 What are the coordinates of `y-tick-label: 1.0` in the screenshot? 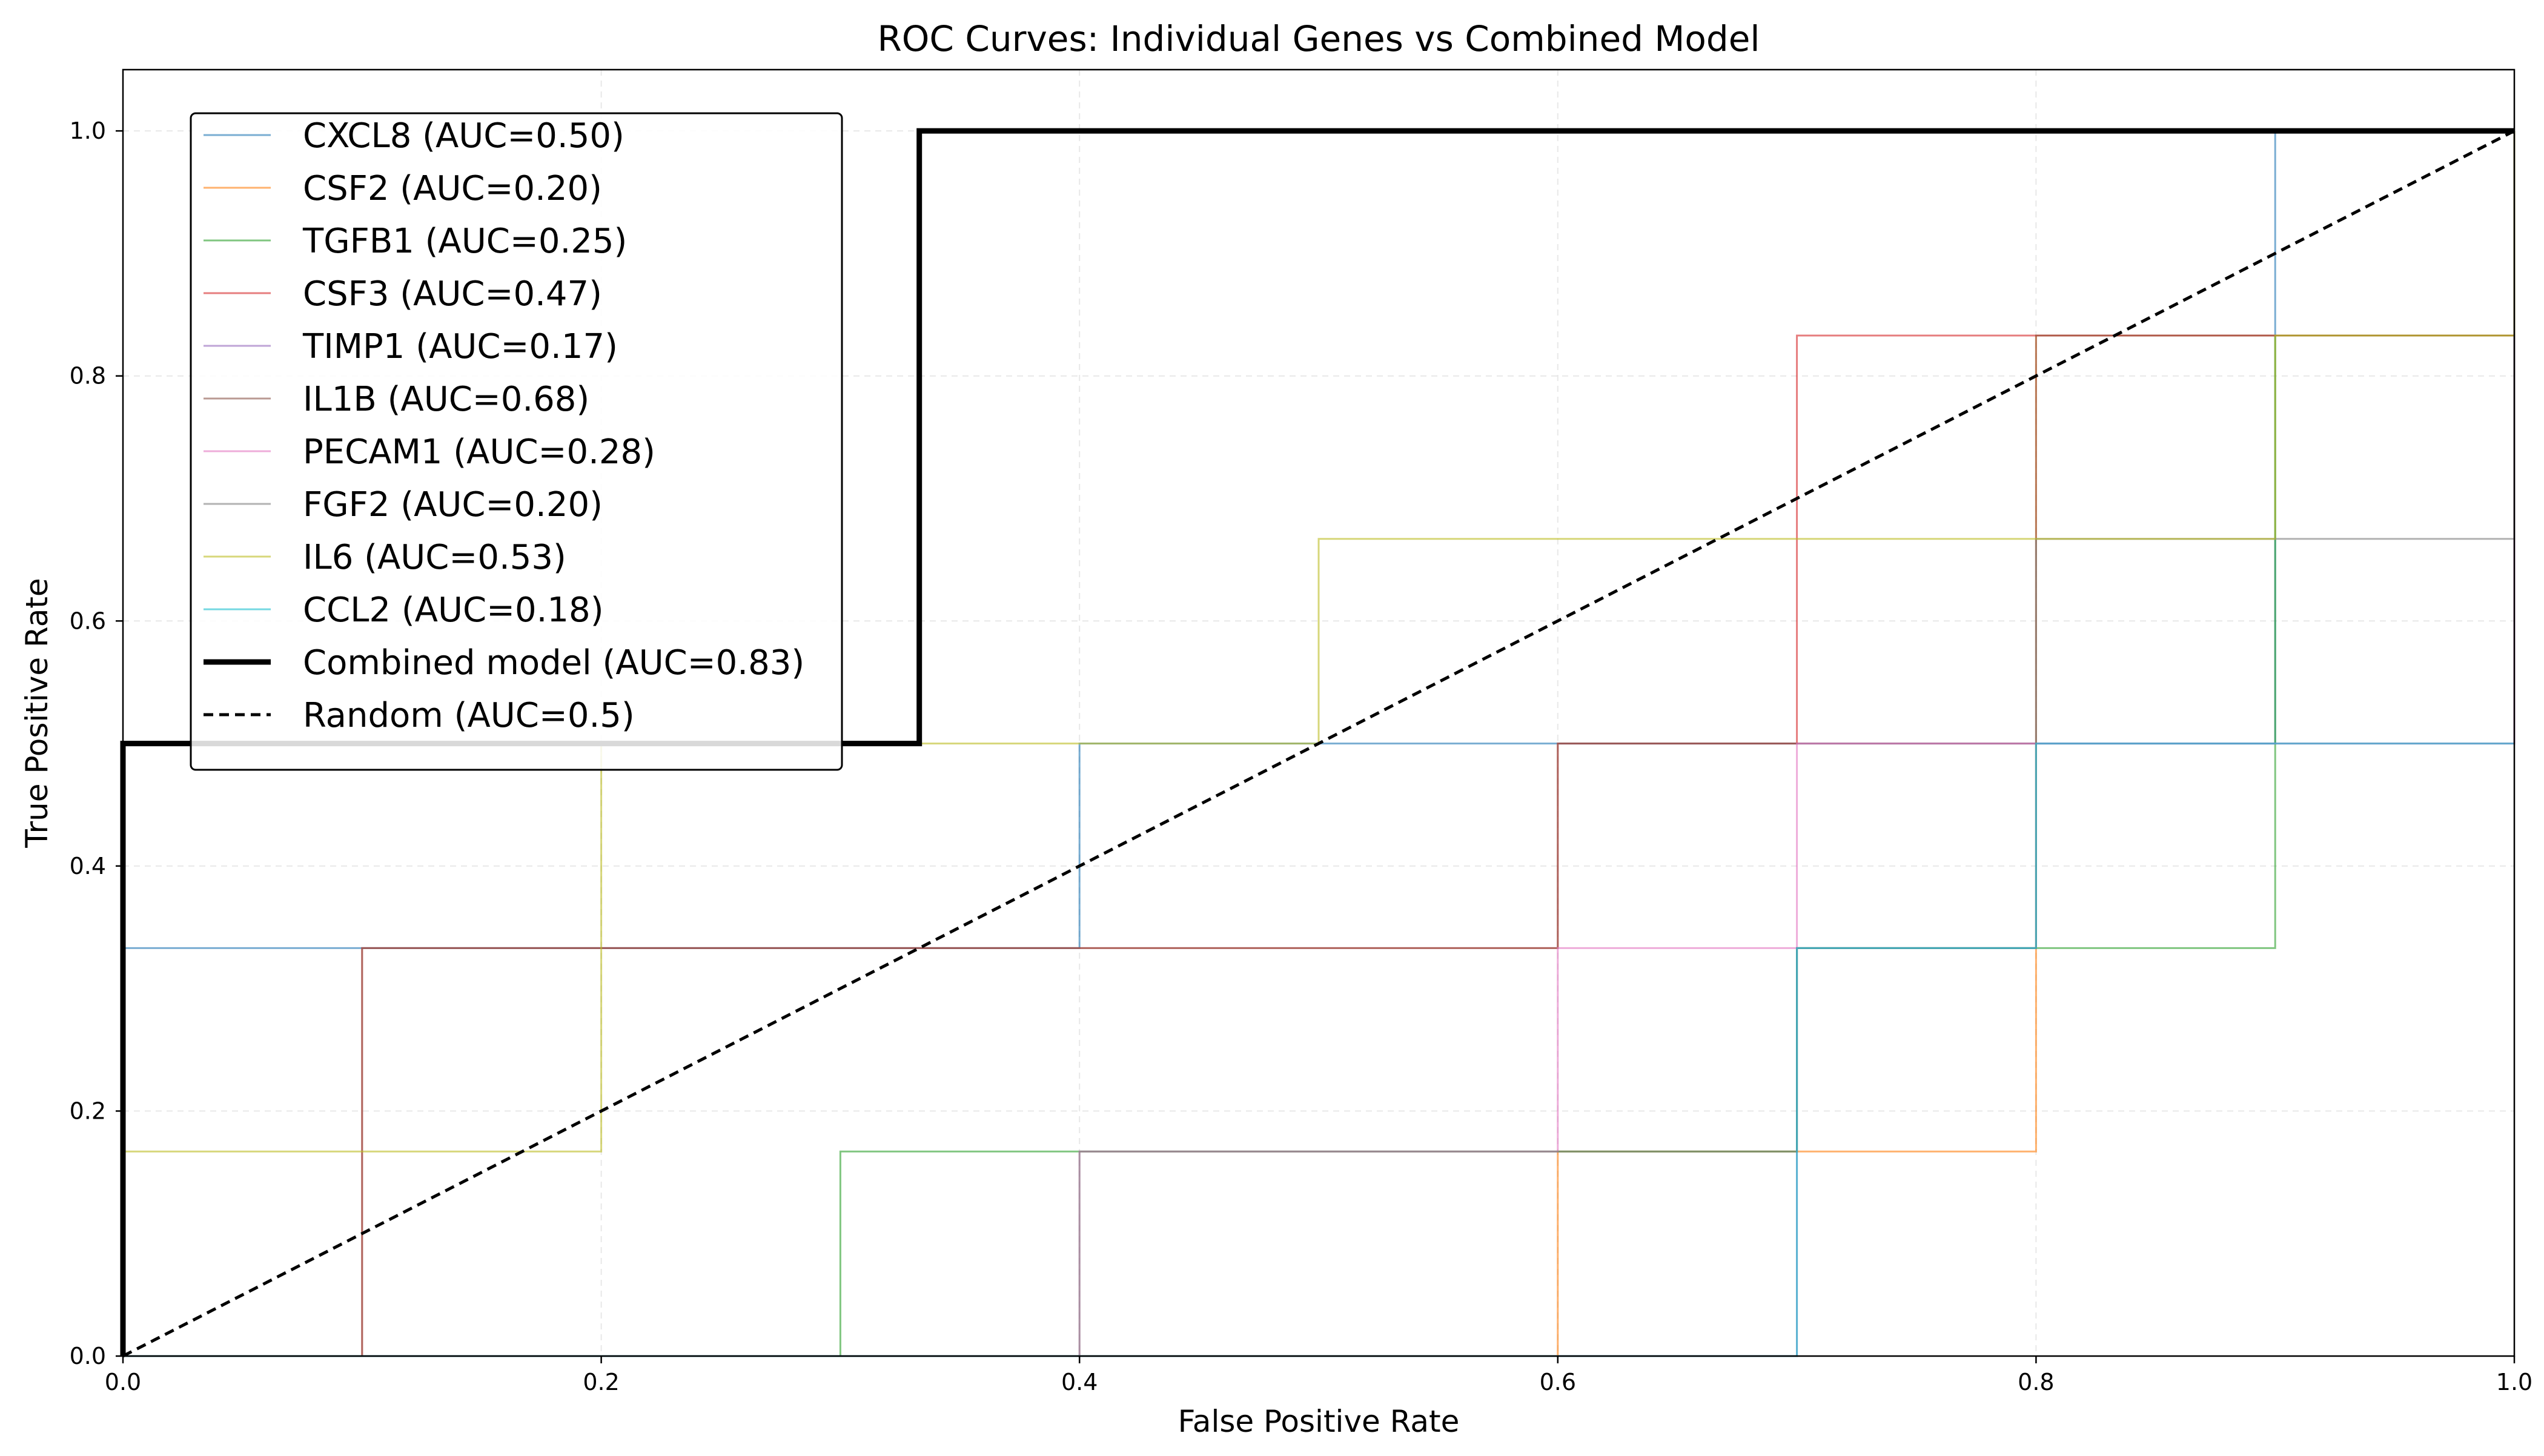 It's located at (88, 130).